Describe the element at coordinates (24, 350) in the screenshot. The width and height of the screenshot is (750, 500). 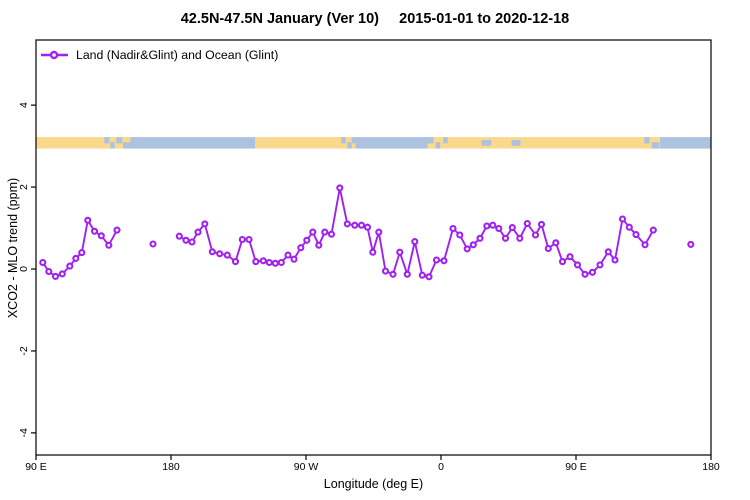
I see `y-tick-label: -2` at that location.